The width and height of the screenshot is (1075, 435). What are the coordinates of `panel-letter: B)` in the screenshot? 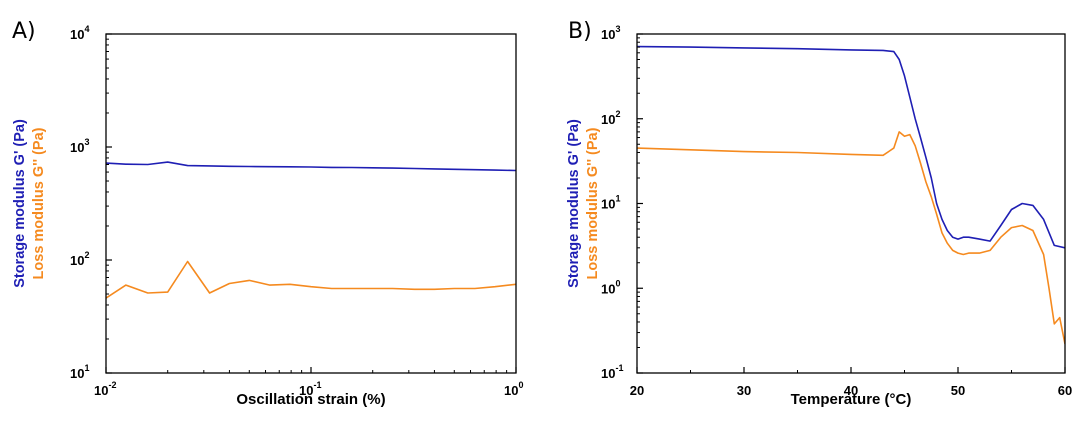 It's located at (580, 31).